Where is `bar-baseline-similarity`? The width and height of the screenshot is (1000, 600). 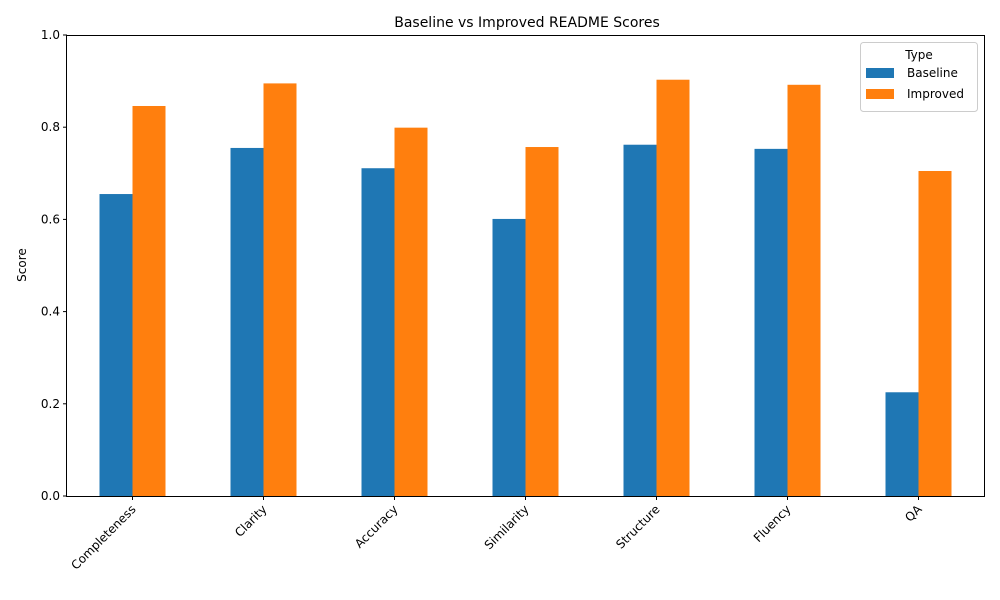
bar-baseline-similarity is located at coordinates (509, 357).